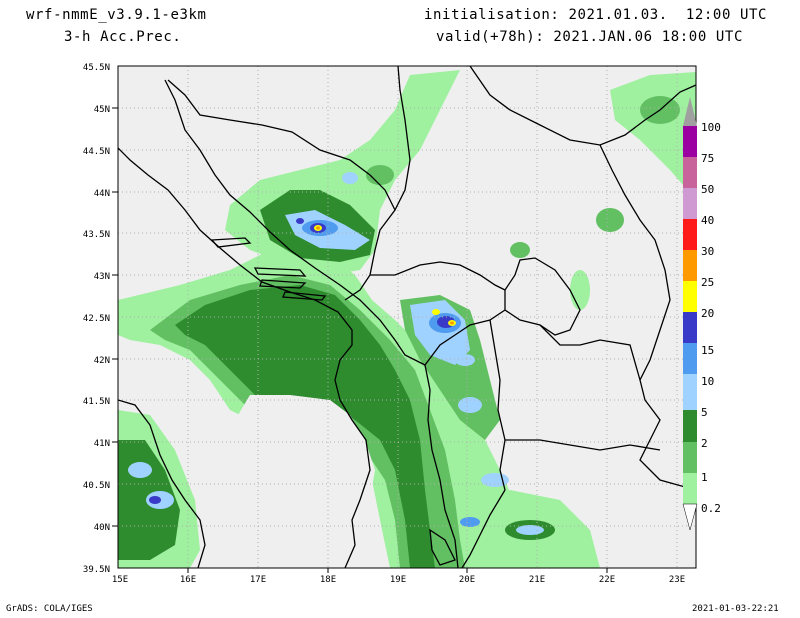 The width and height of the screenshot is (800, 618). I want to click on colorbar-label: 2, so click(704, 443).